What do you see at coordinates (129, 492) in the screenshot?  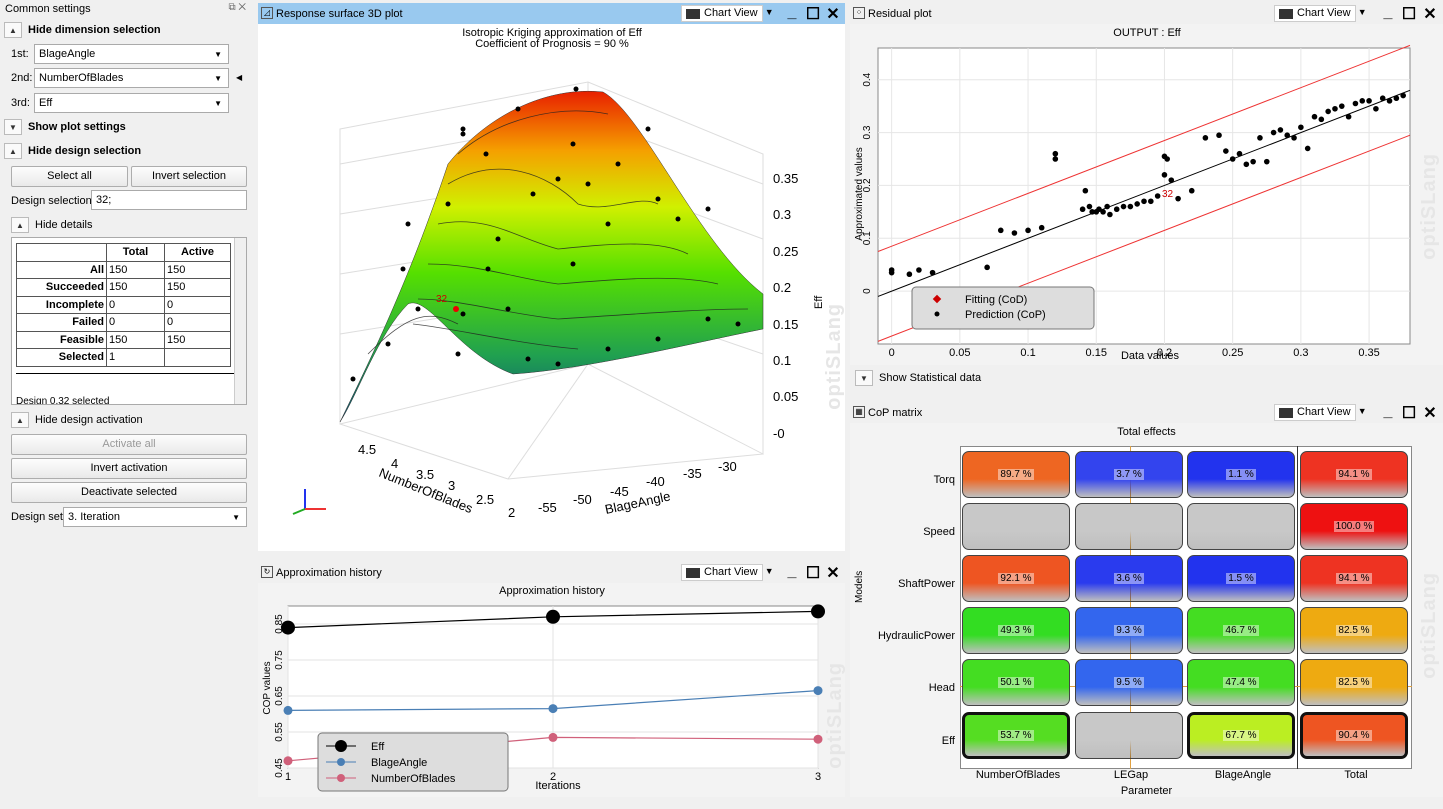 I see `deactivate-selected-button: Deactivate selected` at bounding box center [129, 492].